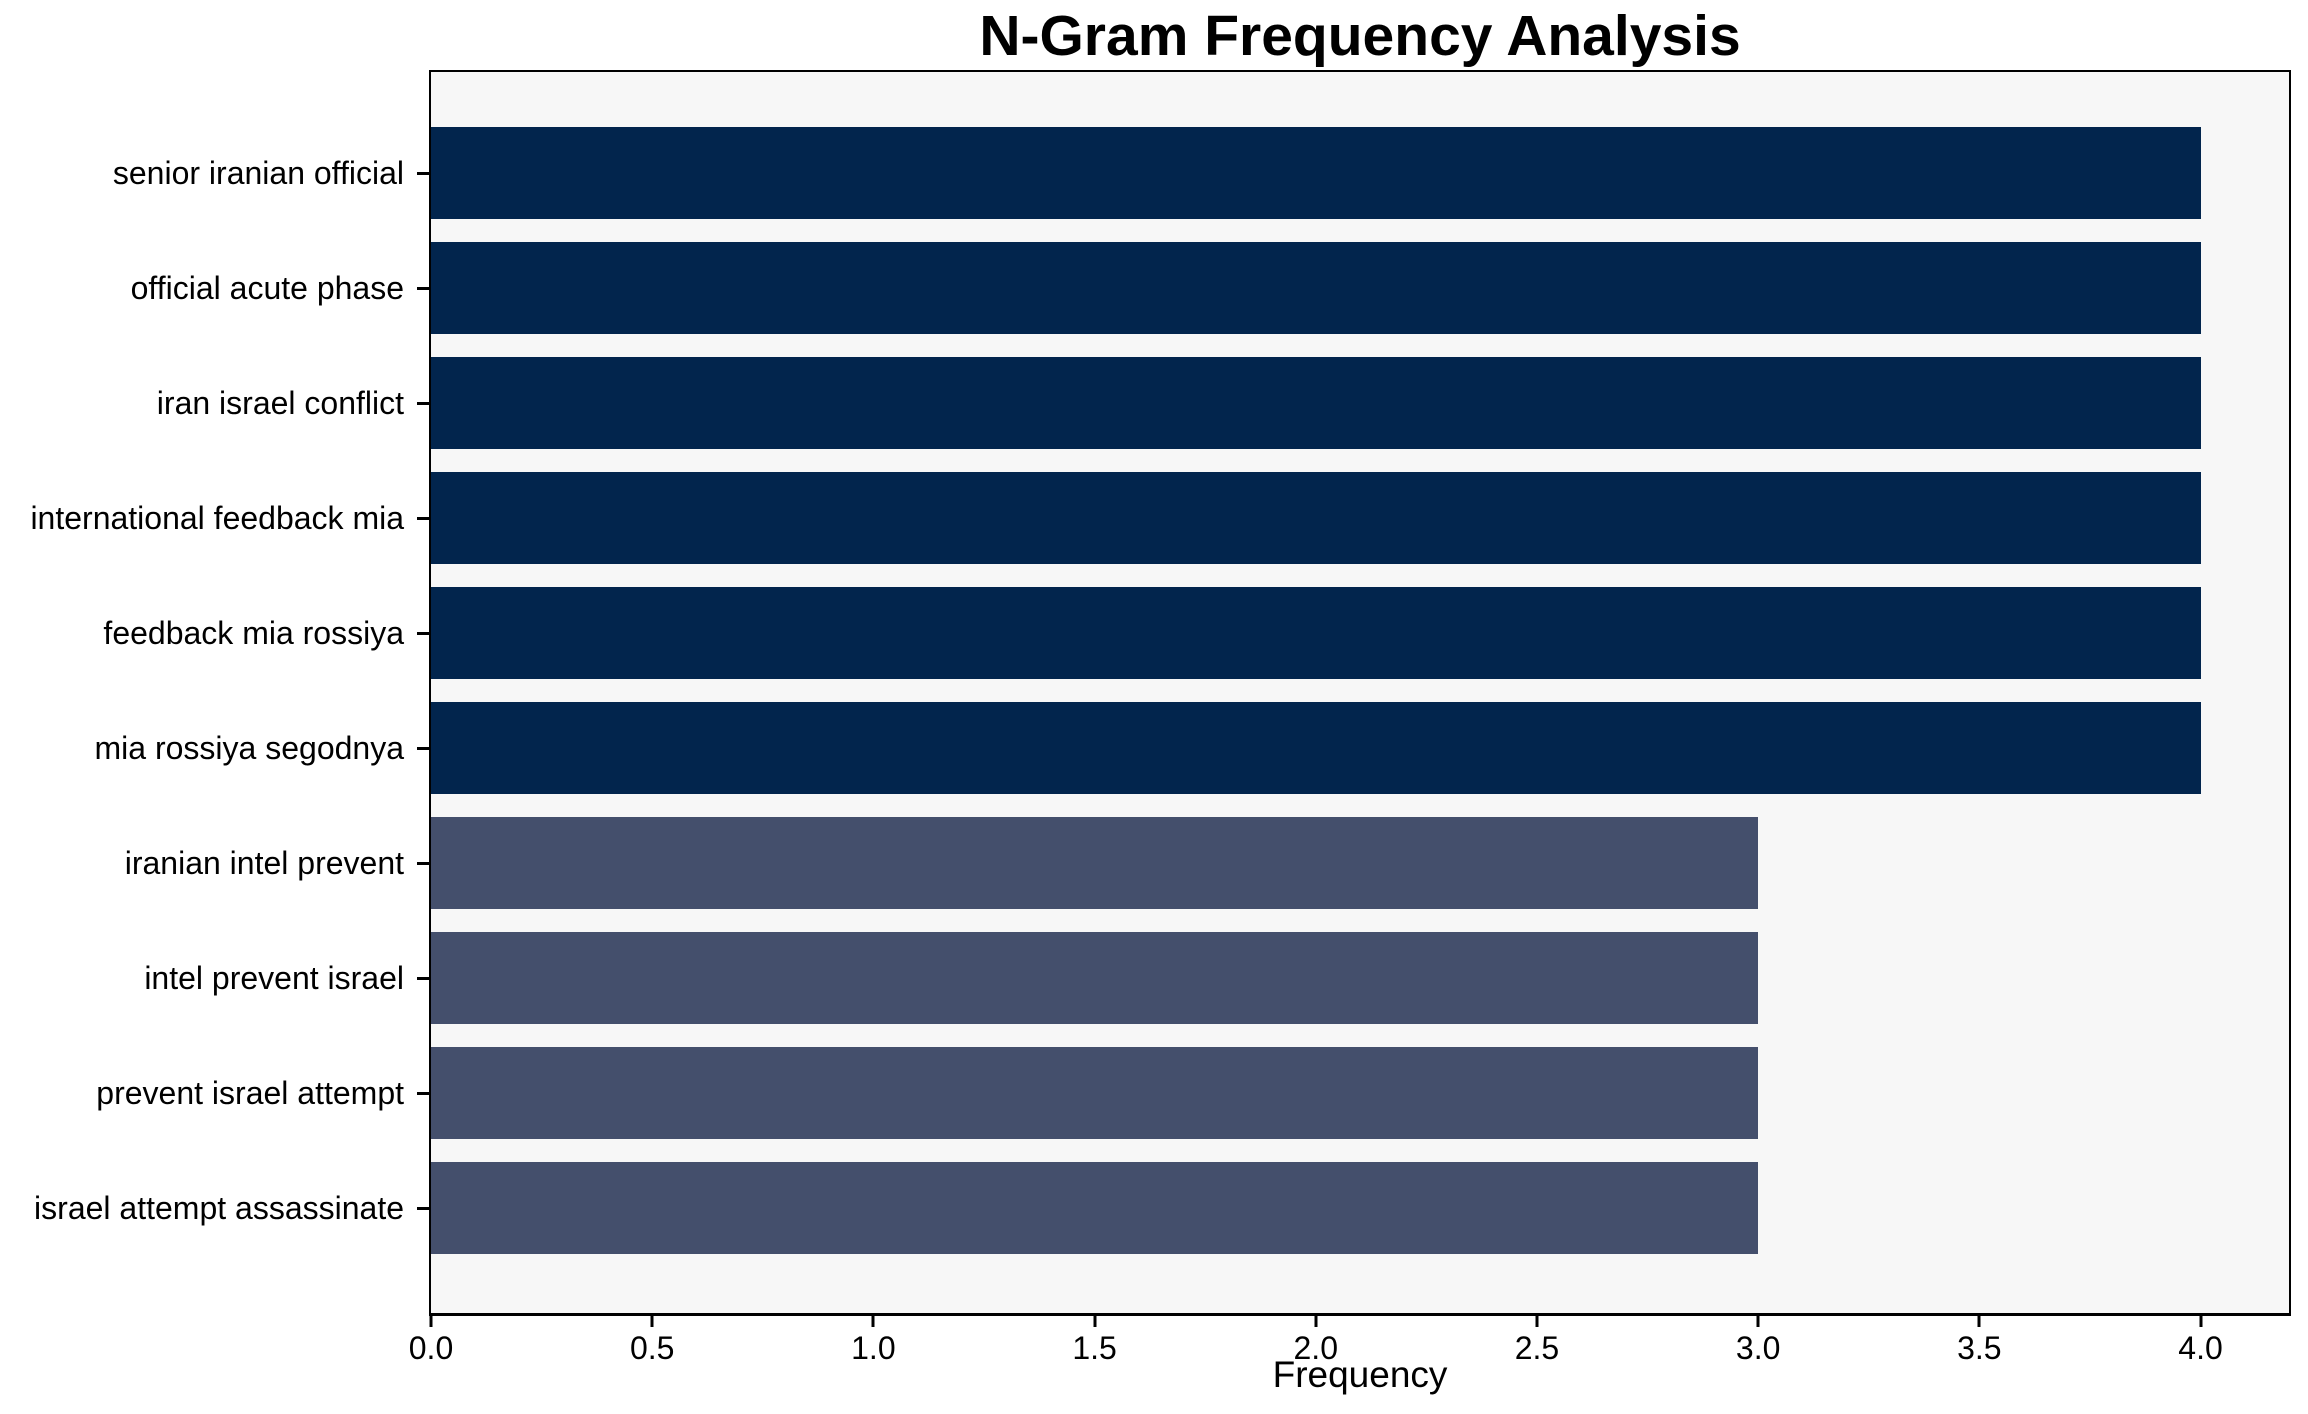  What do you see at coordinates (1758, 1348) in the screenshot?
I see `x-tick-label: 3.0` at bounding box center [1758, 1348].